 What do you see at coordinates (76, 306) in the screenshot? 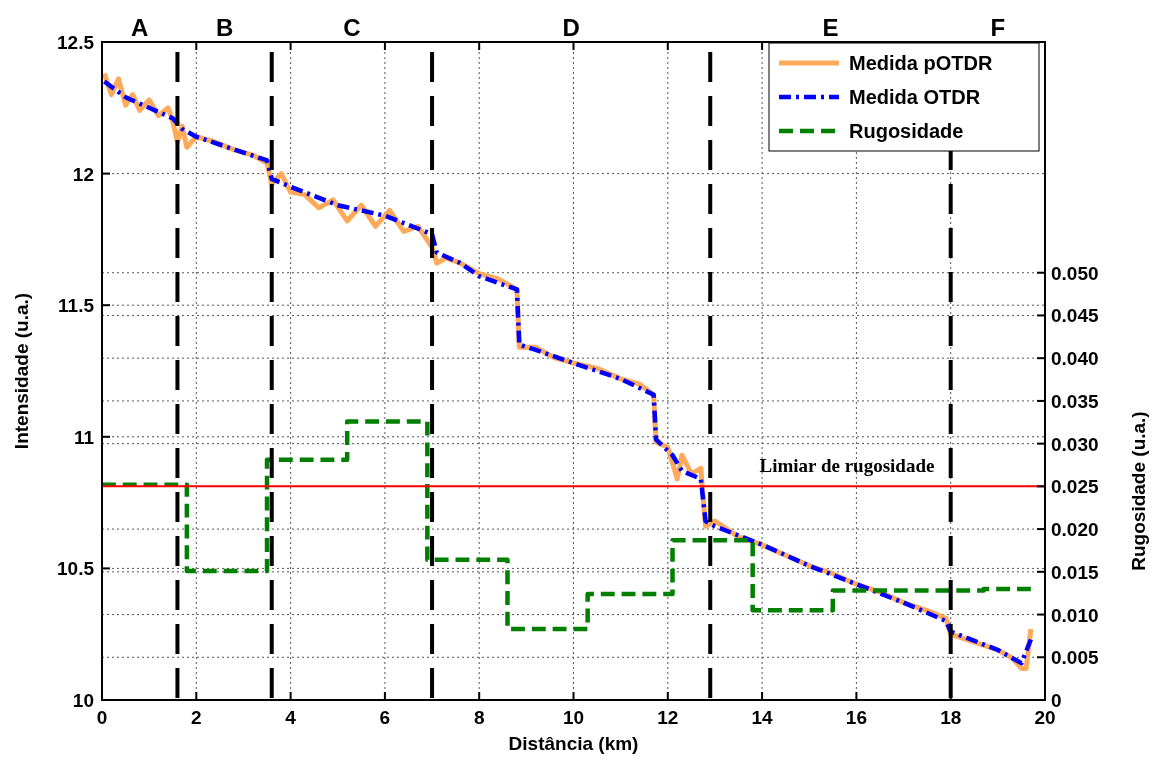
I see `y-tick-label: 11.5` at bounding box center [76, 306].